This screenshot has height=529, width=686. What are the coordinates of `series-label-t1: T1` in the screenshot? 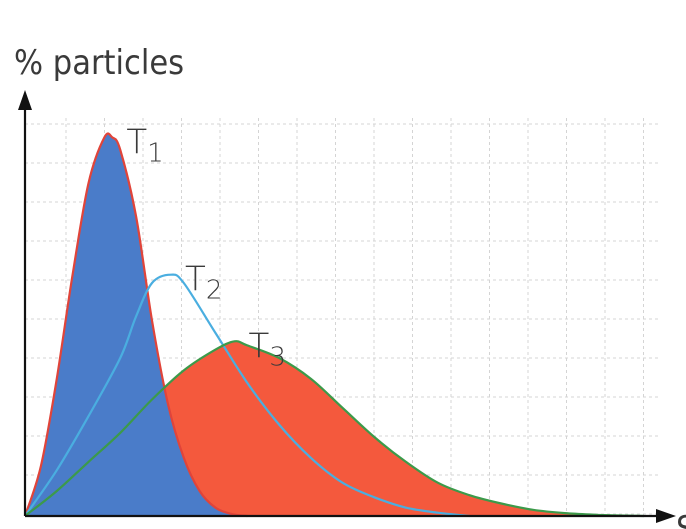 It's located at (144, 145).